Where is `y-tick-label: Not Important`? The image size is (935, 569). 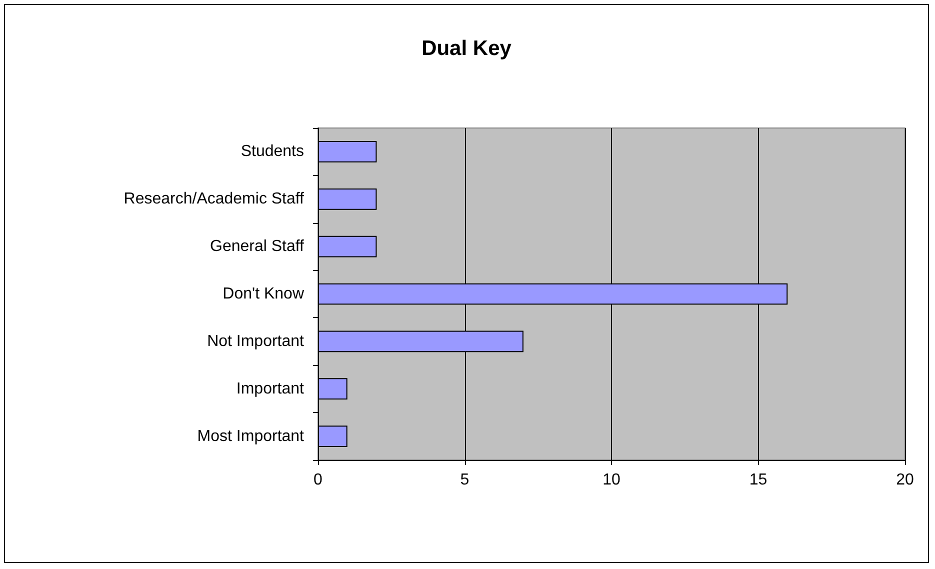 y-tick-label: Not Important is located at coordinates (256, 341).